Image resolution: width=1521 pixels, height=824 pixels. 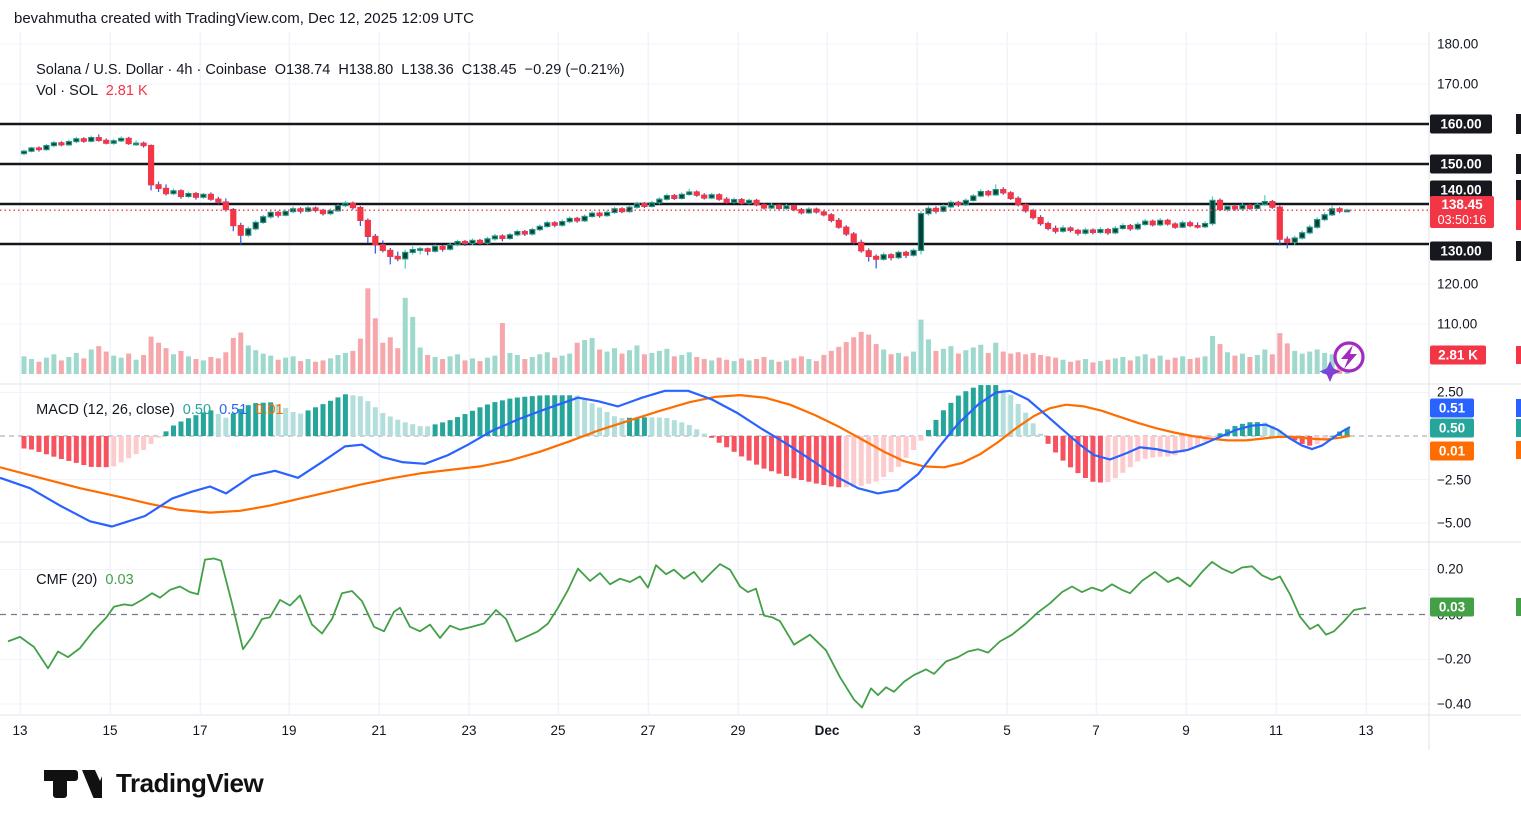 I want to click on current-price-badge: 138.45 03:50:16, so click(x=1462, y=212).